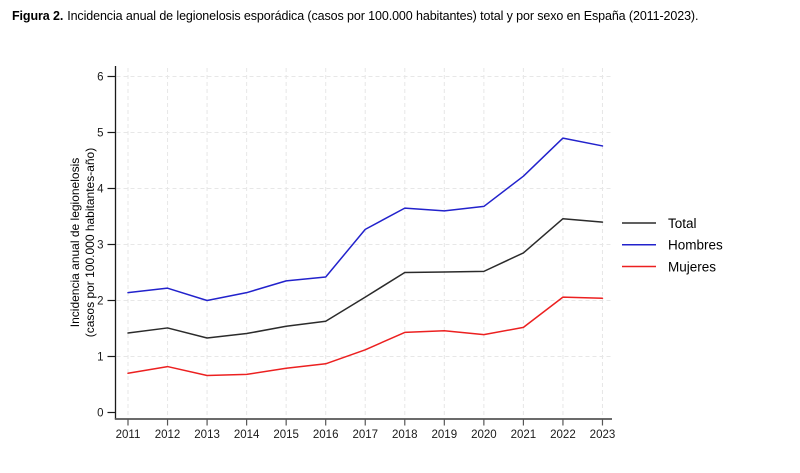 This screenshot has height=473, width=800. I want to click on legend-item-total: Total, so click(659, 223).